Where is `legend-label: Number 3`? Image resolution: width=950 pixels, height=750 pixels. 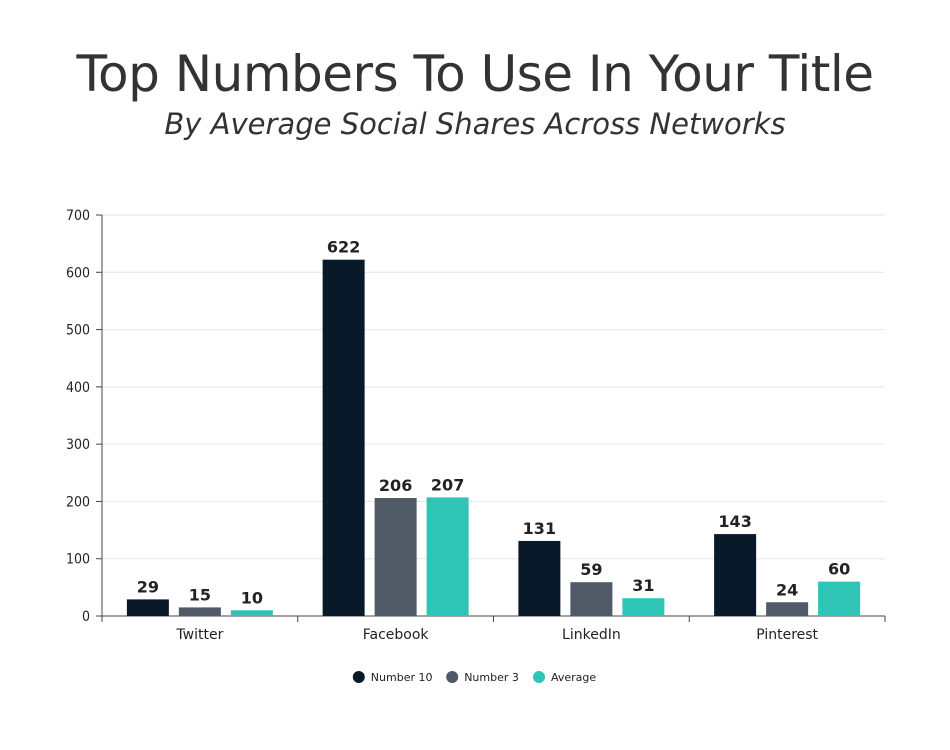
legend-label: Number 3 is located at coordinates (491, 677).